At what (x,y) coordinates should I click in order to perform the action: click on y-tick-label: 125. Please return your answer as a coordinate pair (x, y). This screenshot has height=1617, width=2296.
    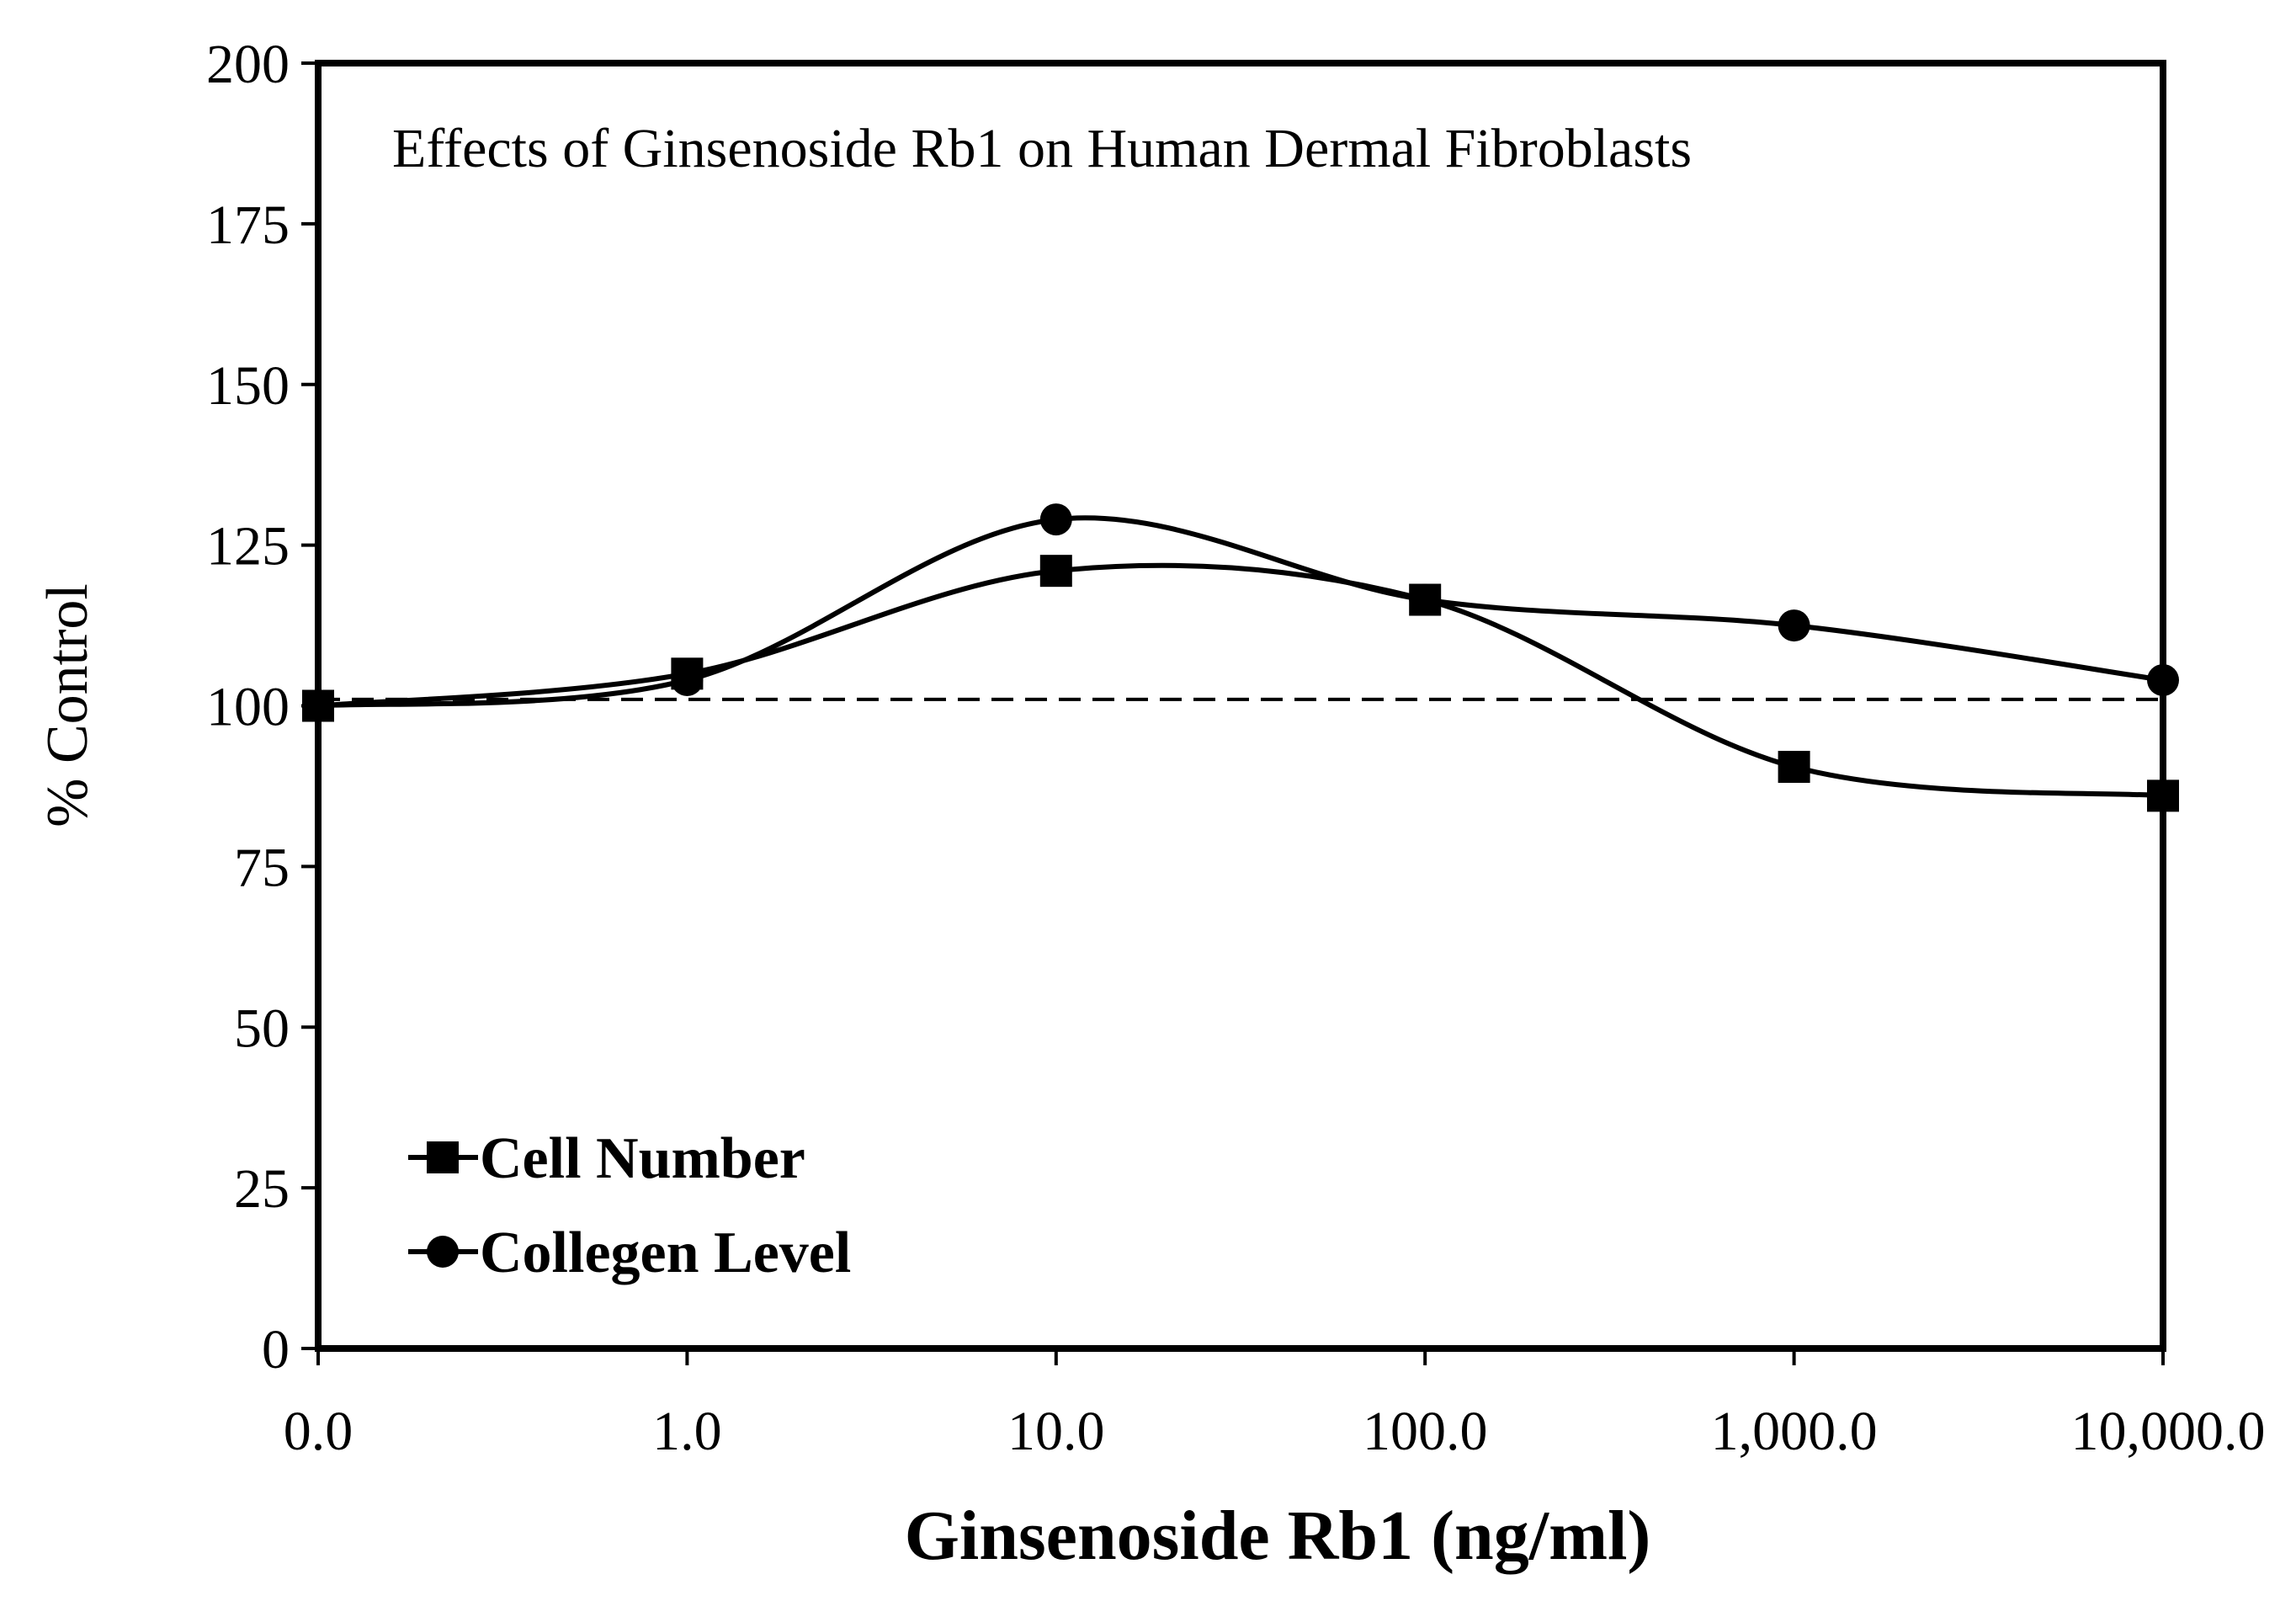
    Looking at the image, I should click on (248, 546).